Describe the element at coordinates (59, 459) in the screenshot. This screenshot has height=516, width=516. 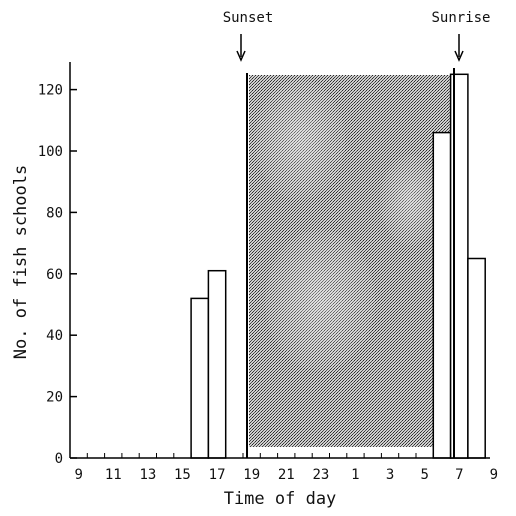
I see `y-tick-label: 0` at that location.